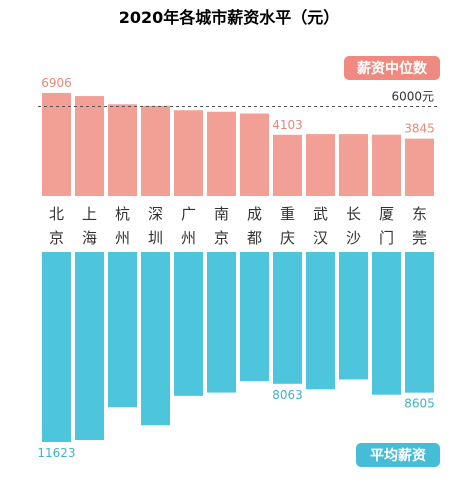 Image resolution: width=458 pixels, height=485 pixels. I want to click on category-label-4-top: 广, so click(188, 214).